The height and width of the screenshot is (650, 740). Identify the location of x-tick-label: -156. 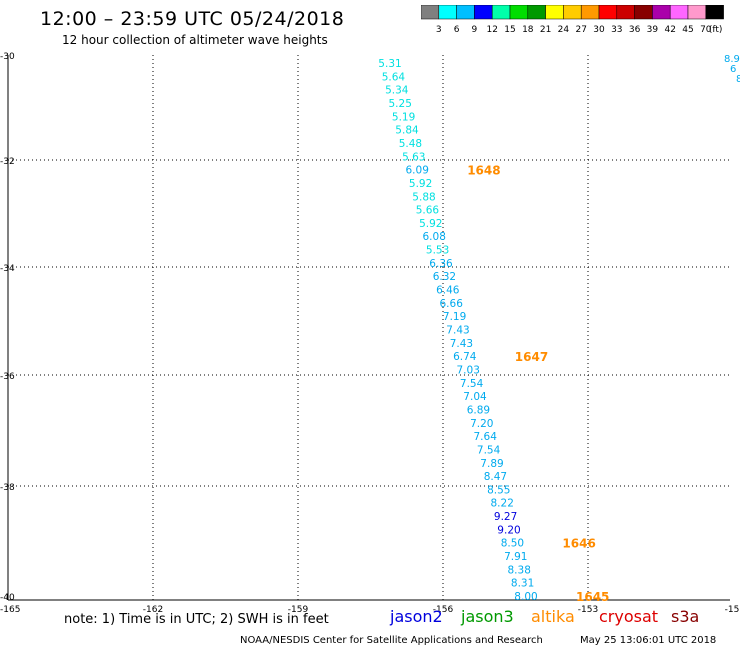
(443, 610).